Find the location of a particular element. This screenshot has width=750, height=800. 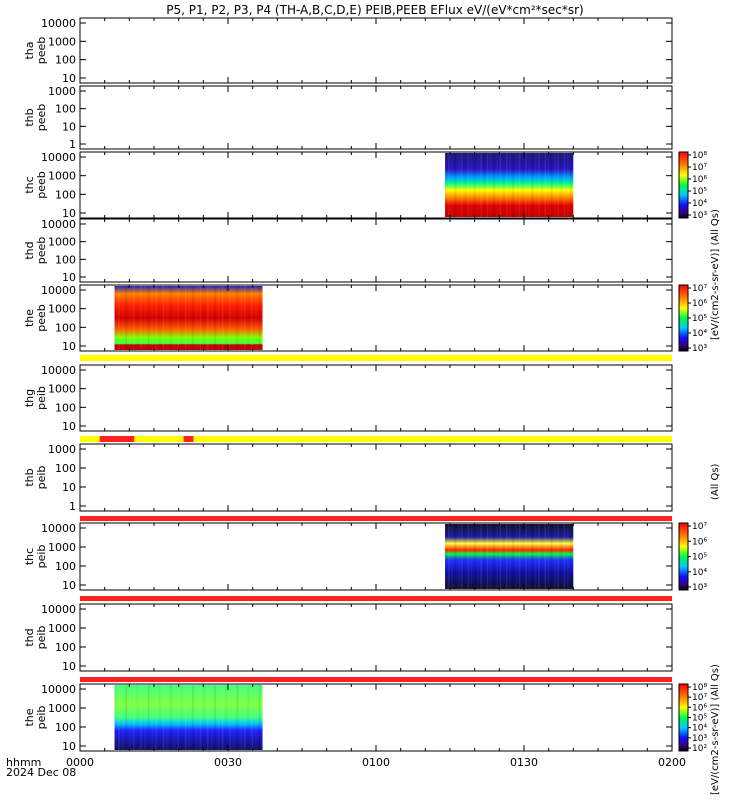

colorbar-axis-label-lower: [eV/(cm2-s-sr-eV)] (All Qs) is located at coordinates (715, 729).